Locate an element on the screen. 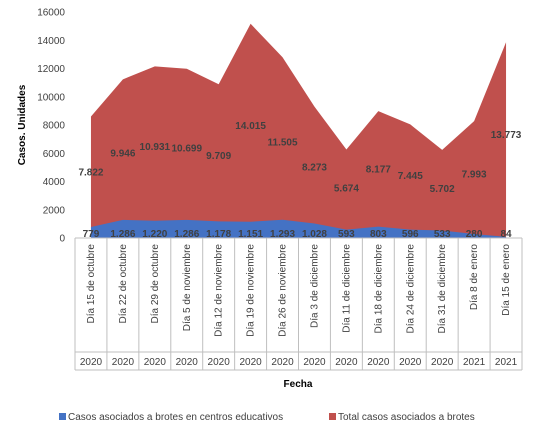 The height and width of the screenshot is (428, 534). data-label-educativos: 593 is located at coordinates (346, 234).